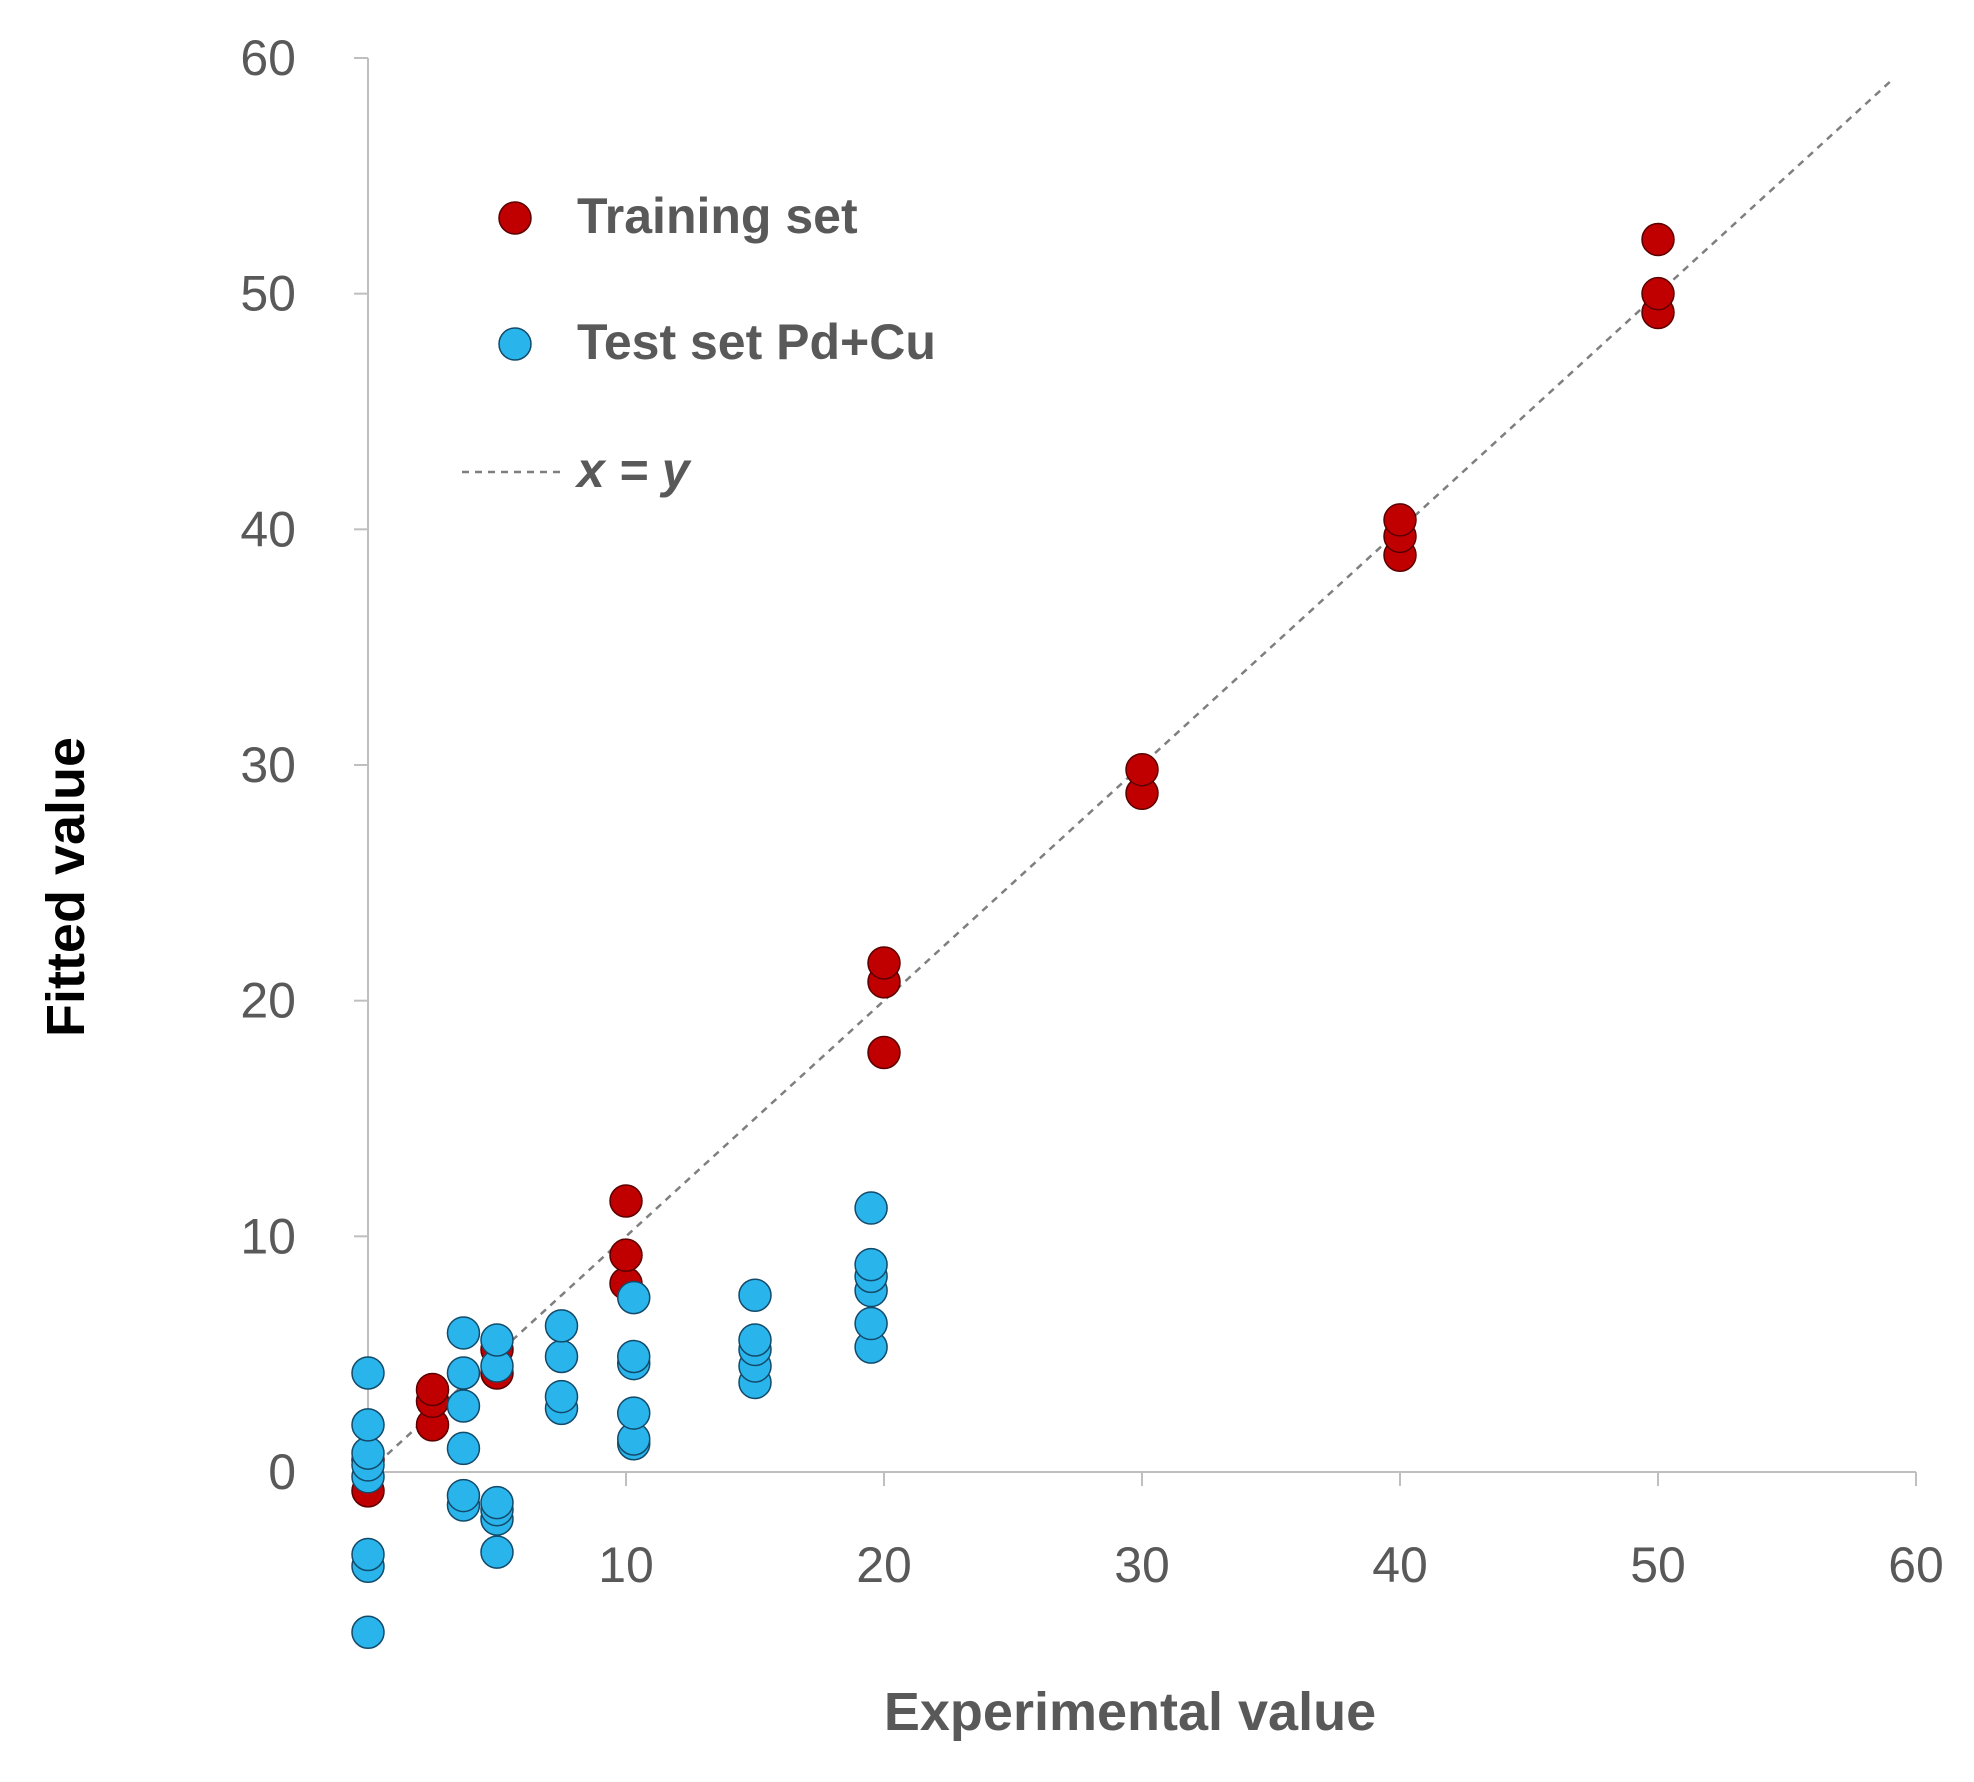  I want to click on y-tick-label: 0, so click(282, 1472).